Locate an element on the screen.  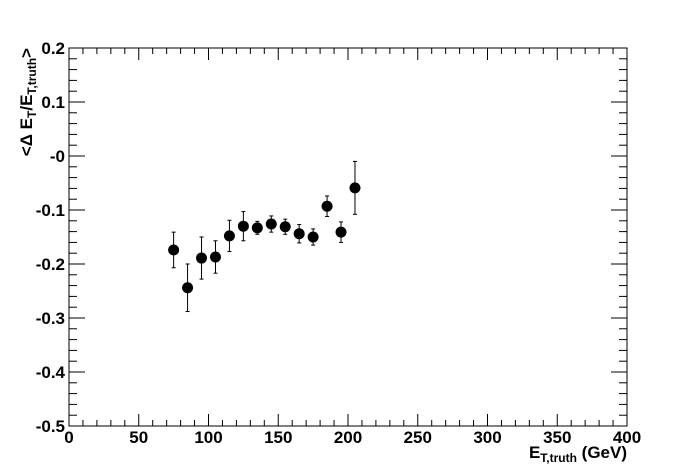
x-tick-label: 50 is located at coordinates (138, 437).